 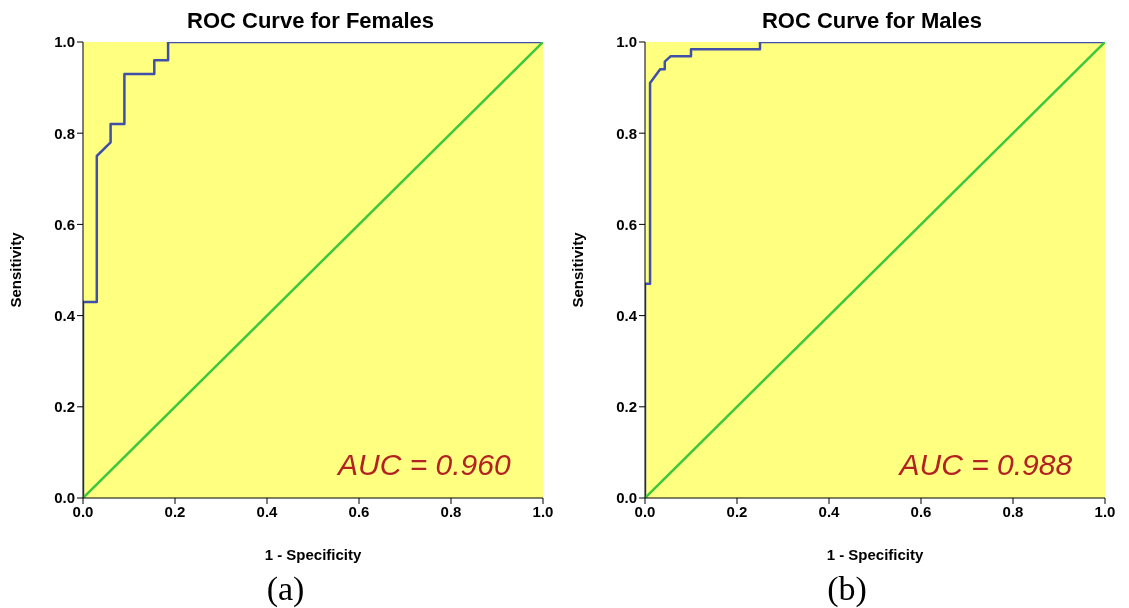 What do you see at coordinates (847, 589) in the screenshot?
I see `text: (b)` at bounding box center [847, 589].